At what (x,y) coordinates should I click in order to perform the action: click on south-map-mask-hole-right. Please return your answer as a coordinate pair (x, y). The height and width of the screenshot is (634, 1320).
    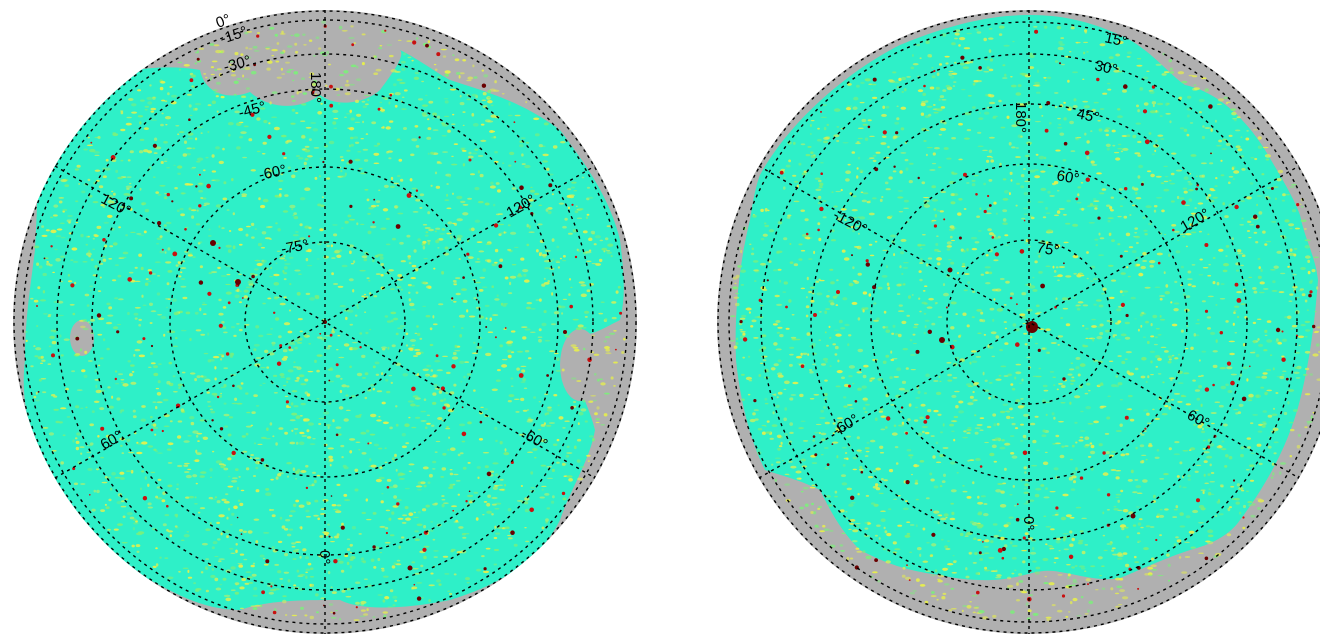
    Looking at the image, I should click on (580, 365).